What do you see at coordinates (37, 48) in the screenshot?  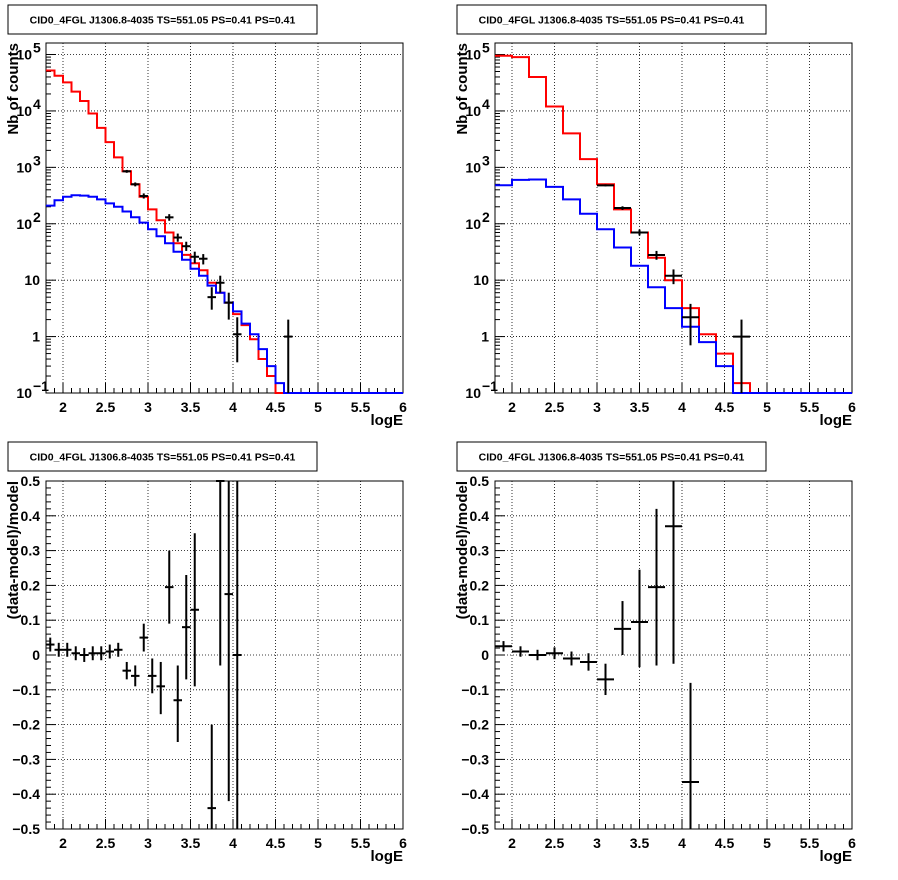 I see `y-tick-exponent: 5` at bounding box center [37, 48].